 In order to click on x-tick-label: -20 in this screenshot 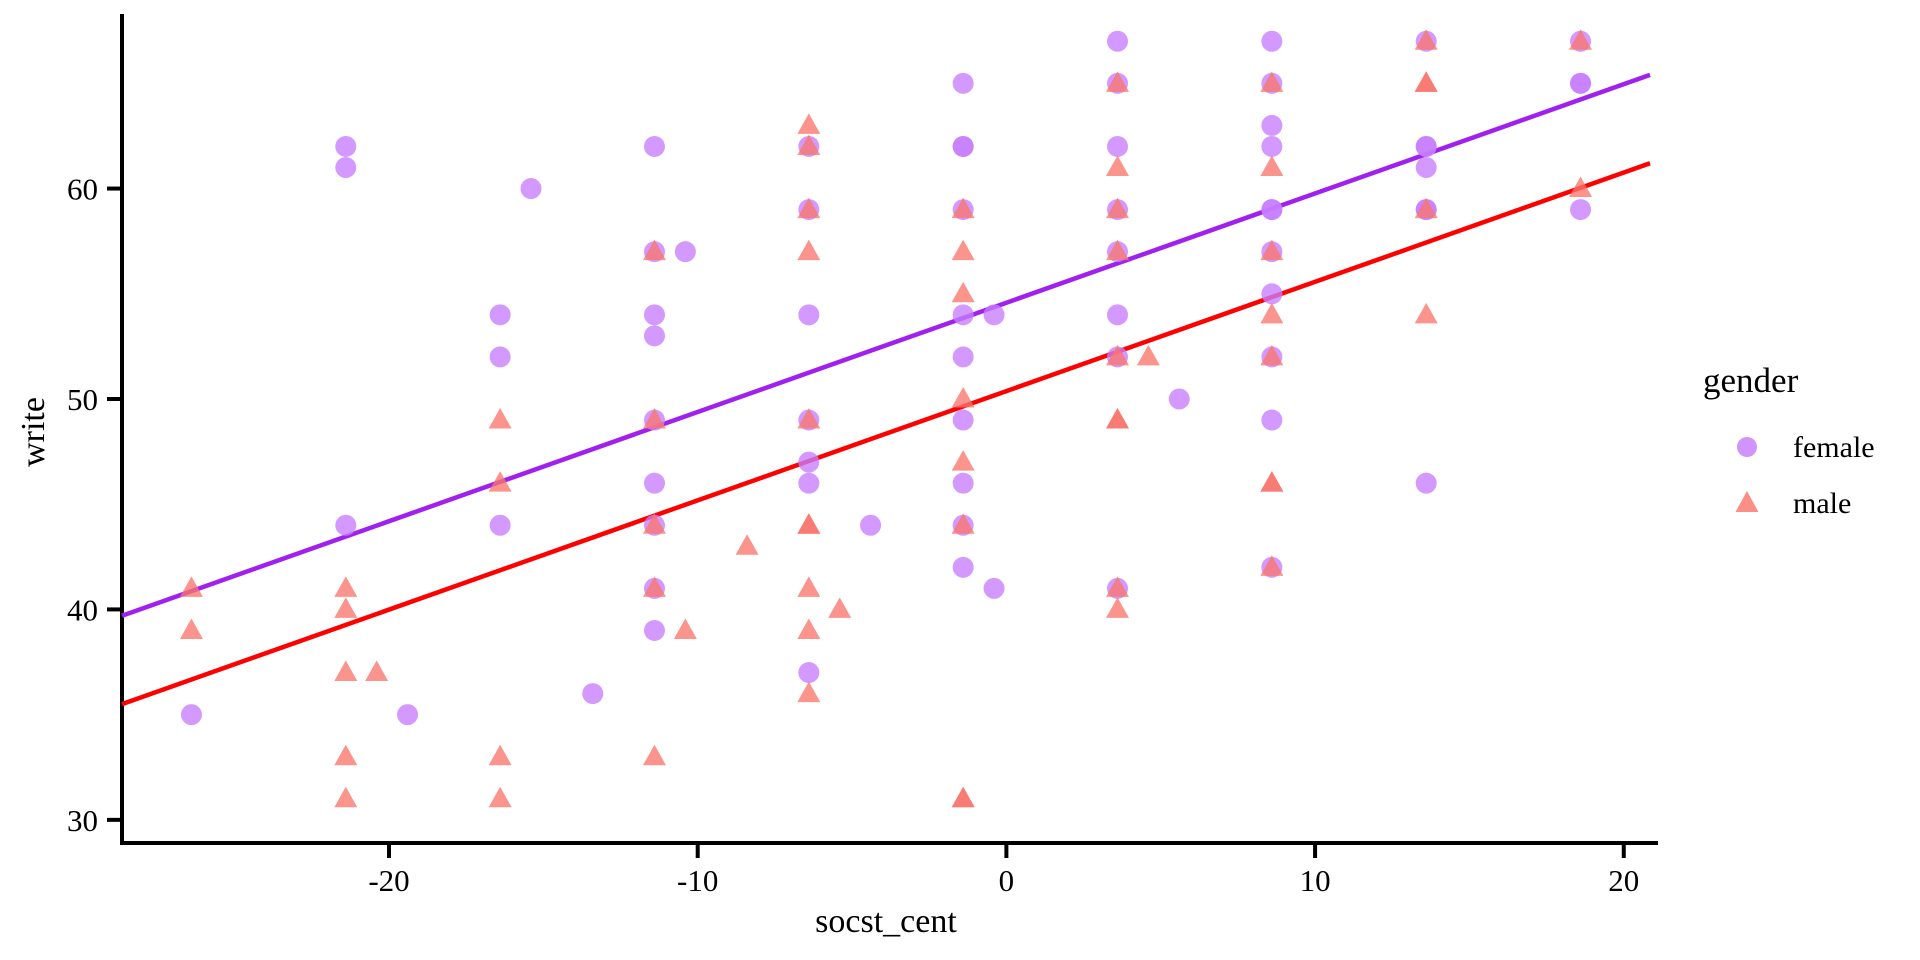, I will do `click(388, 880)`.